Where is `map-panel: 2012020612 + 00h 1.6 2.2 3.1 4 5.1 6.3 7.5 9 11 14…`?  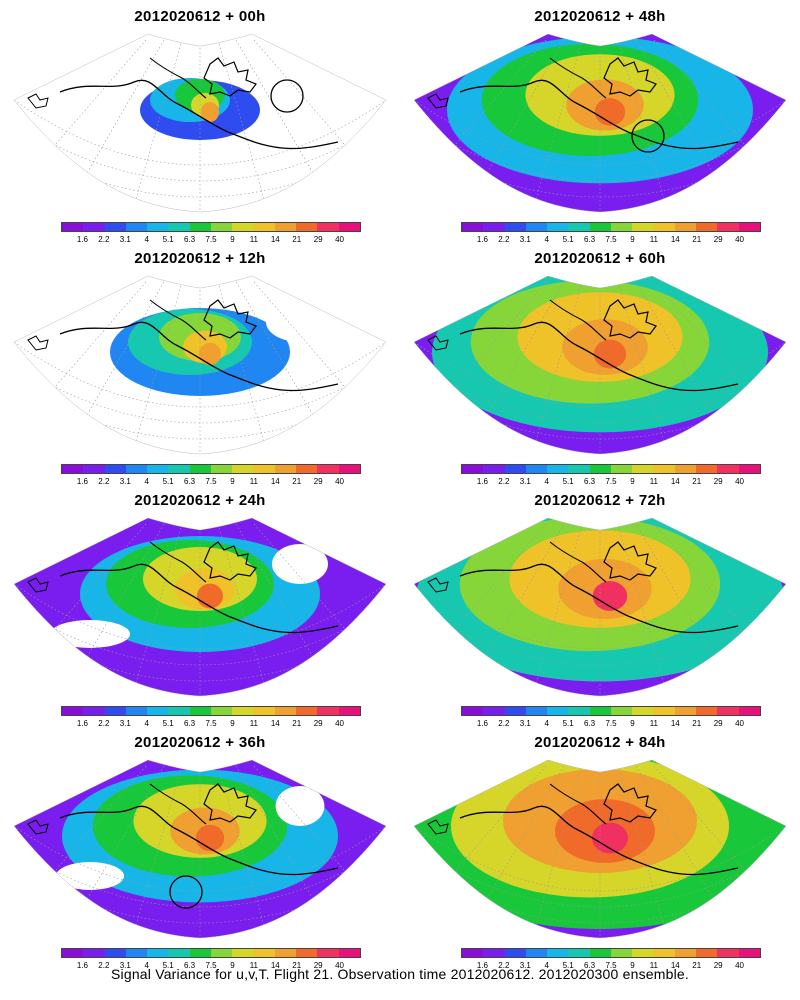
map-panel: 2012020612 + 00h 1.6 2.2 3.1 4 5.1 6.3 7.5 9 11 14… is located at coordinates (200, 122).